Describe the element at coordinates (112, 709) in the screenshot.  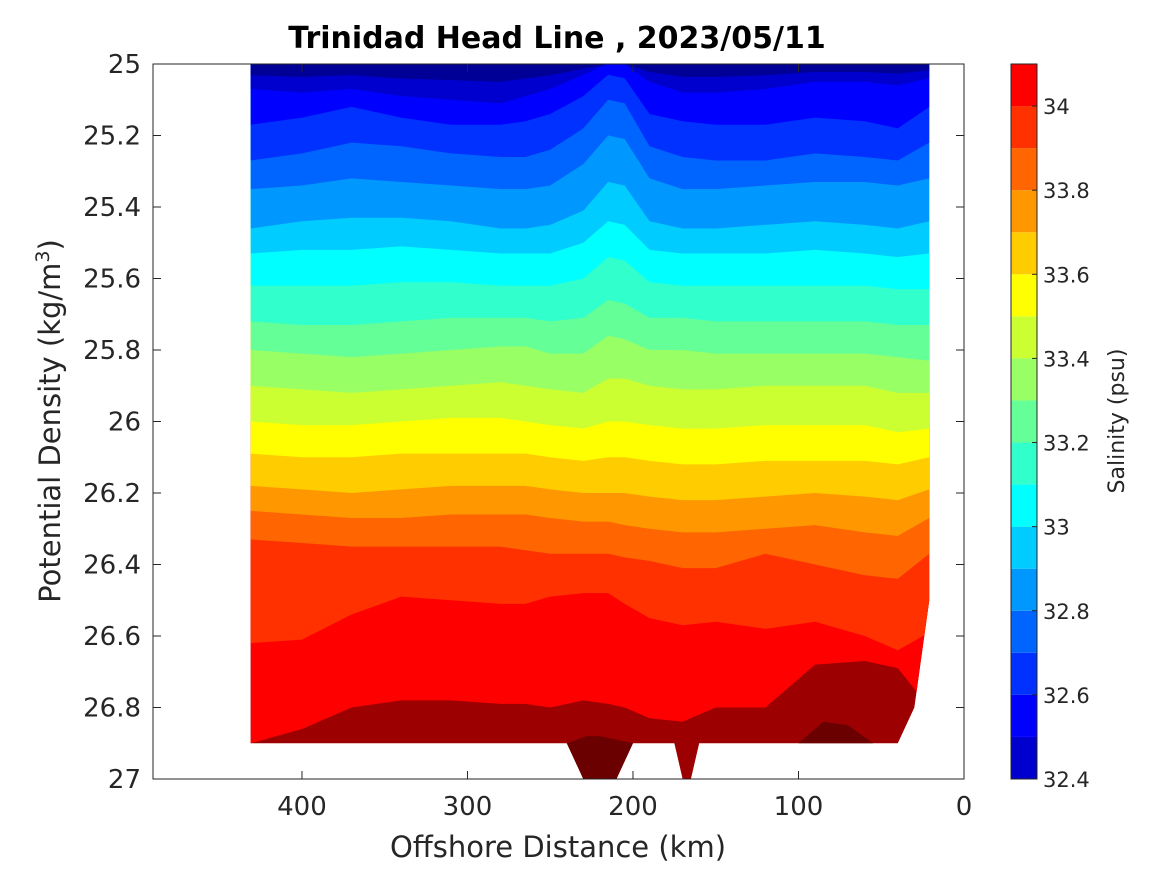
I see `y-tick-label: 26.8` at that location.